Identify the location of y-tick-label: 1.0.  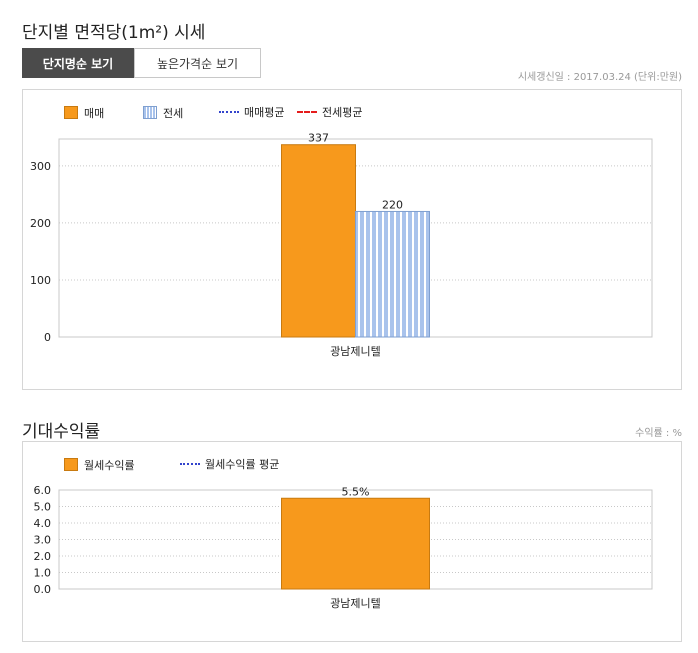
(43, 573).